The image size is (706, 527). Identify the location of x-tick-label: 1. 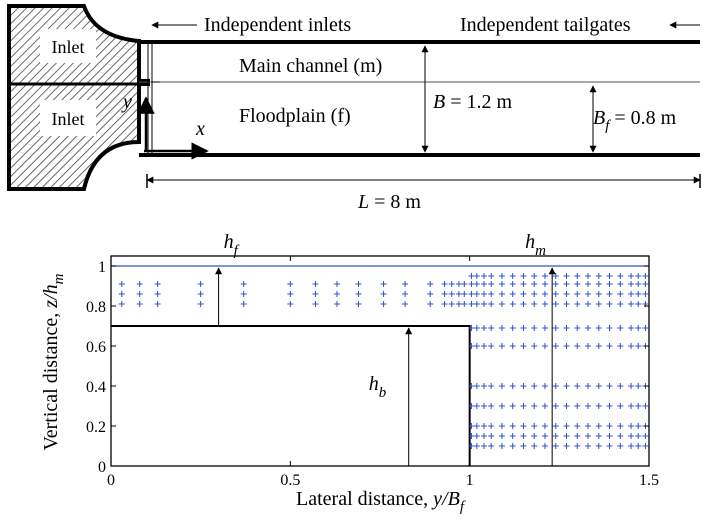
(470, 480).